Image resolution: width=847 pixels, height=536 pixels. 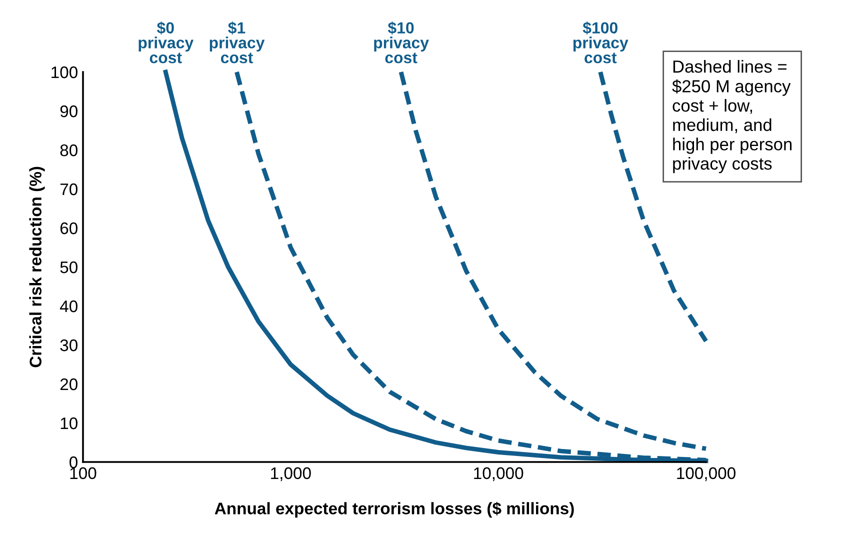 I want to click on annotation: $0 privacy cost, so click(x=166, y=43).